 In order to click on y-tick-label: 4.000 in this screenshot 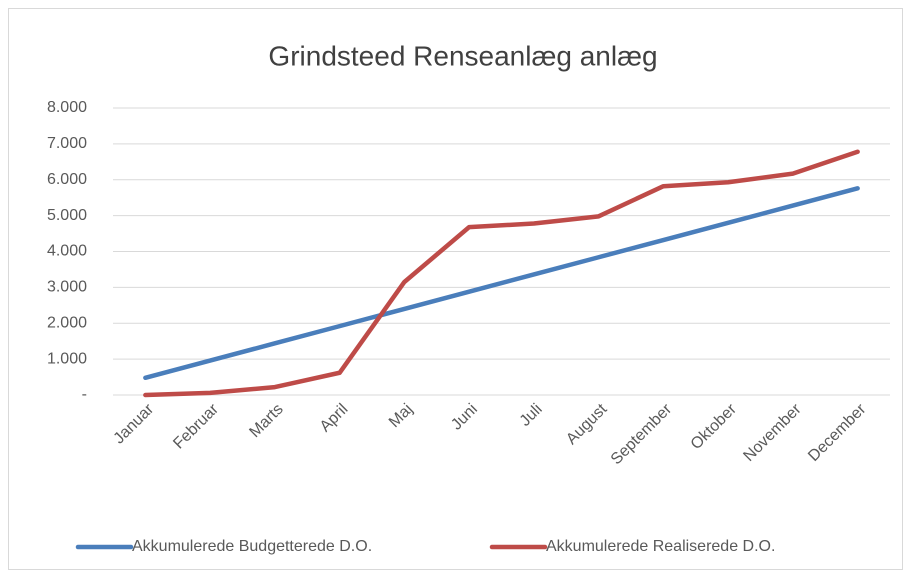, I will do `click(67, 251)`.